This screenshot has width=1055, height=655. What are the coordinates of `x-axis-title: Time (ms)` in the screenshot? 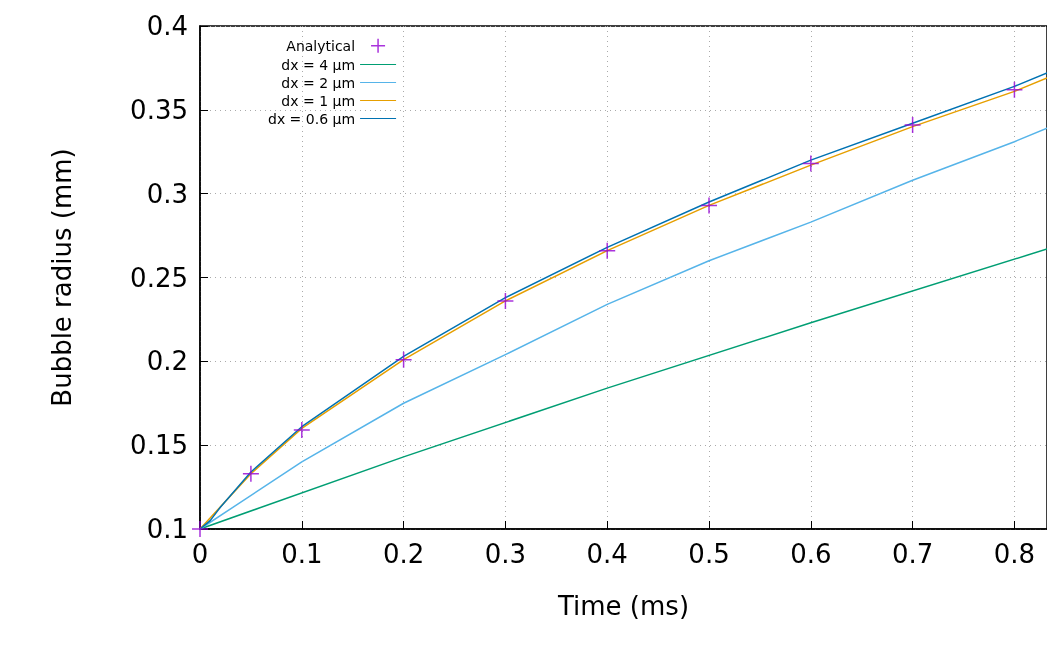 It's located at (623, 606).